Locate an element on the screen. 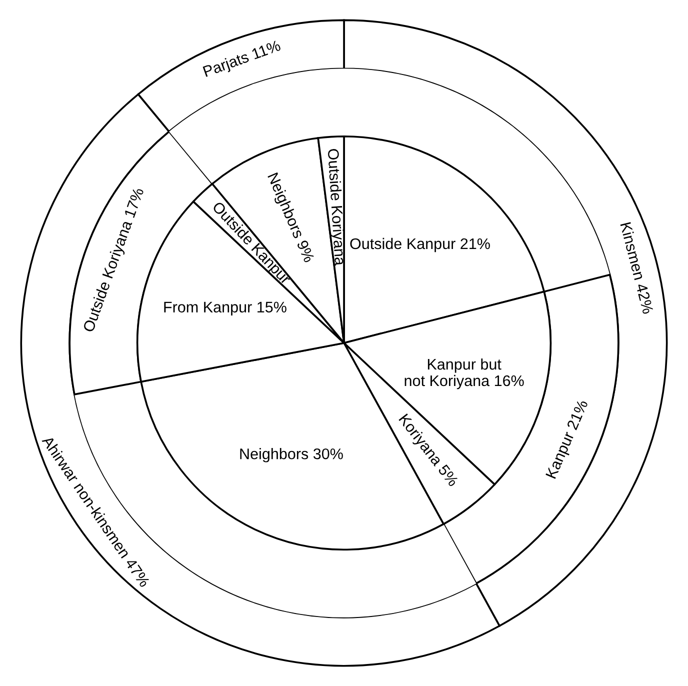 The width and height of the screenshot is (688, 686). data-label: Outside Kanpur 21% is located at coordinates (420, 245).